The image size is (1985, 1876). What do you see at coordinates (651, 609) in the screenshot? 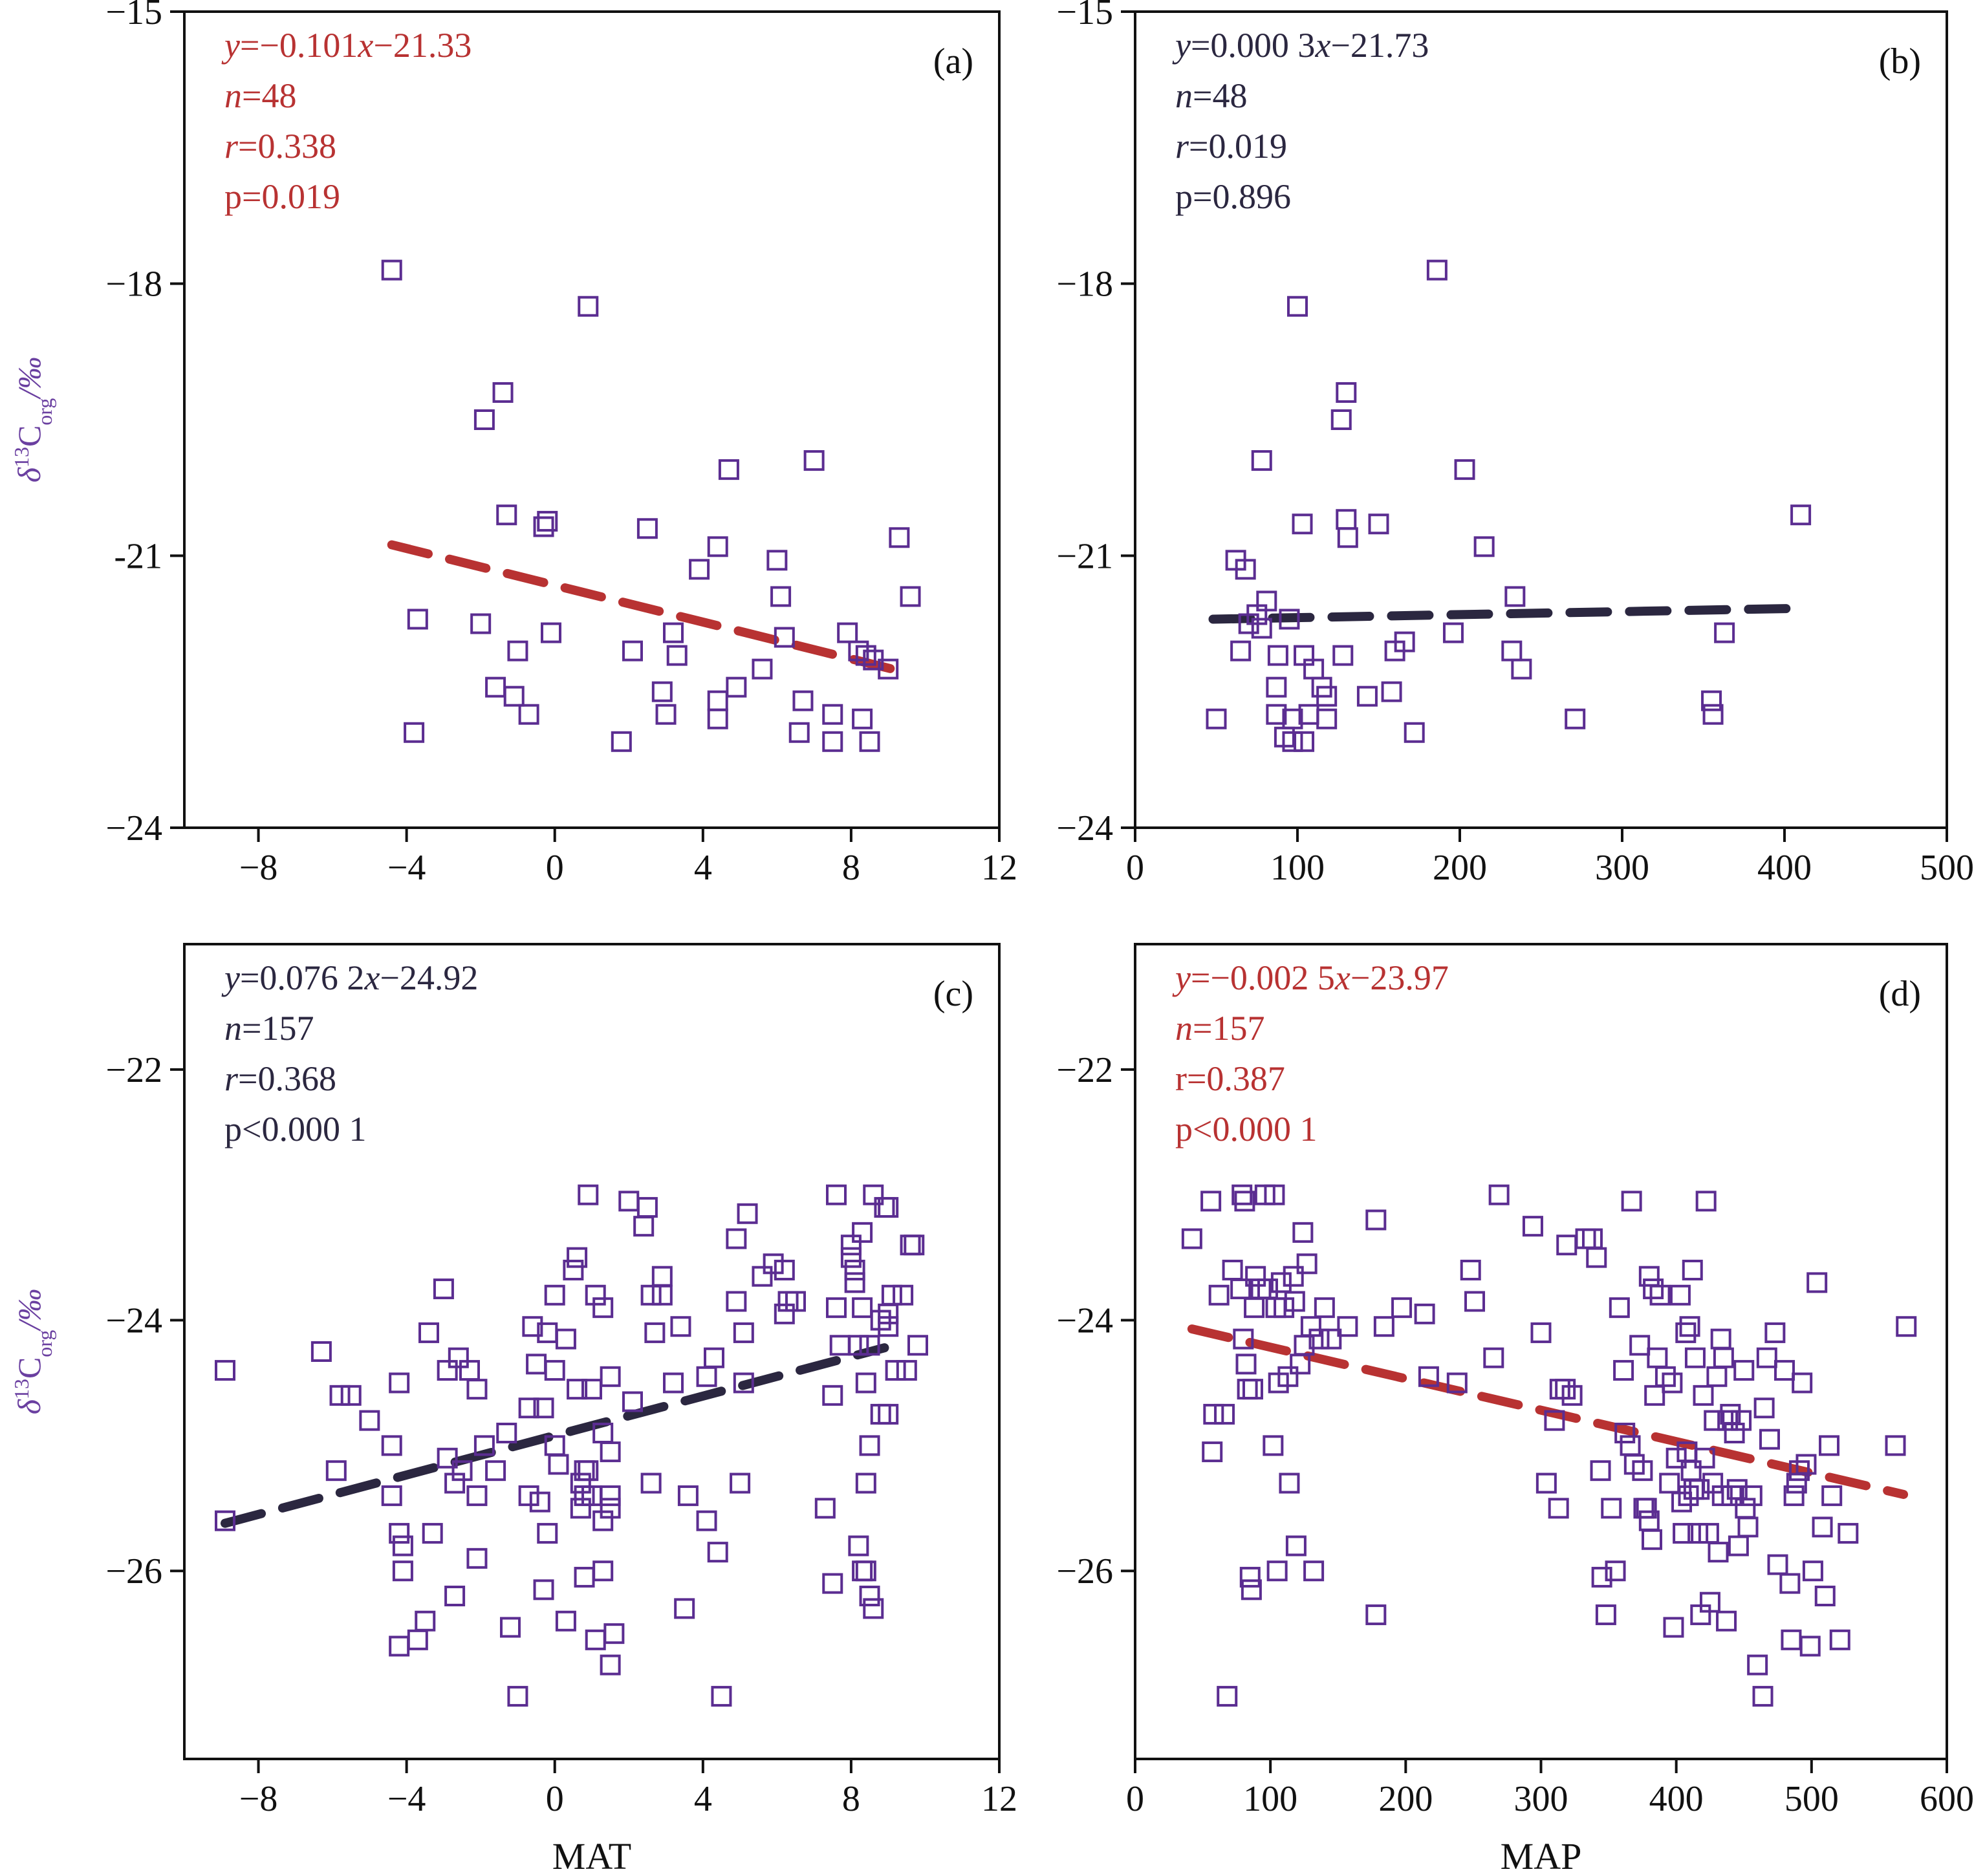
I see `trend-line` at bounding box center [651, 609].